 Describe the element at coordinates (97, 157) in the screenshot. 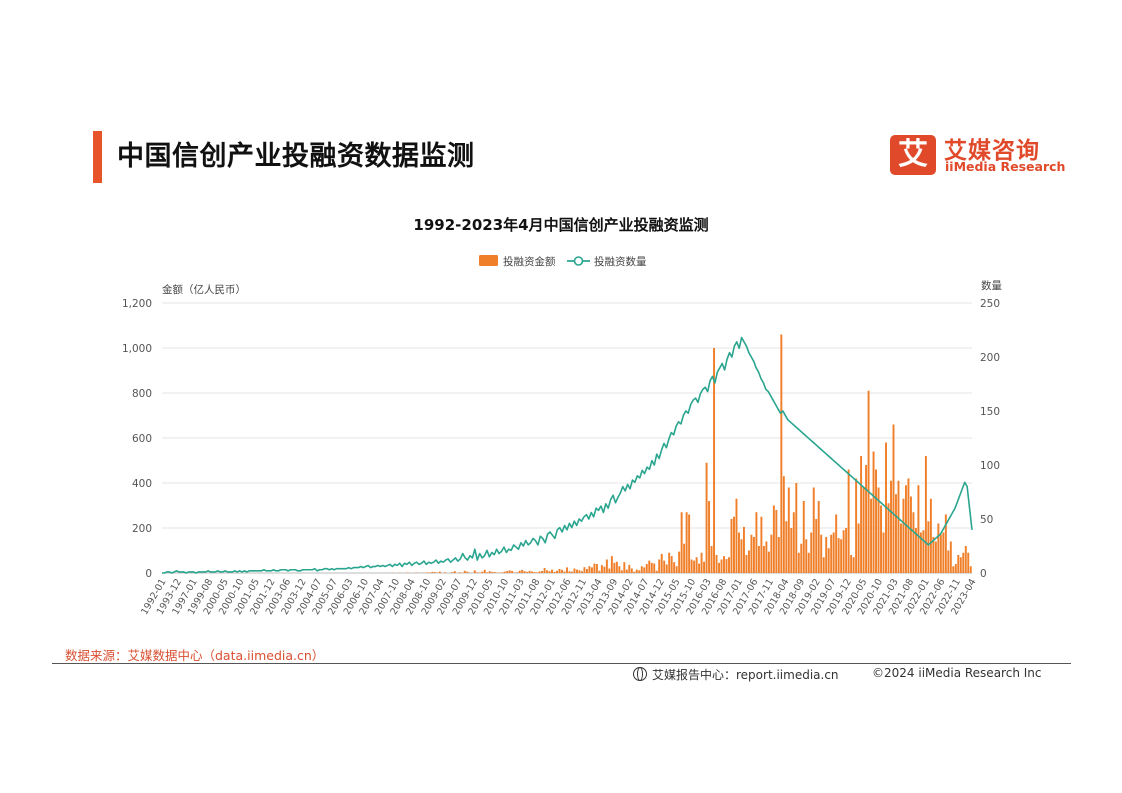

I see `title-accent-bar` at that location.